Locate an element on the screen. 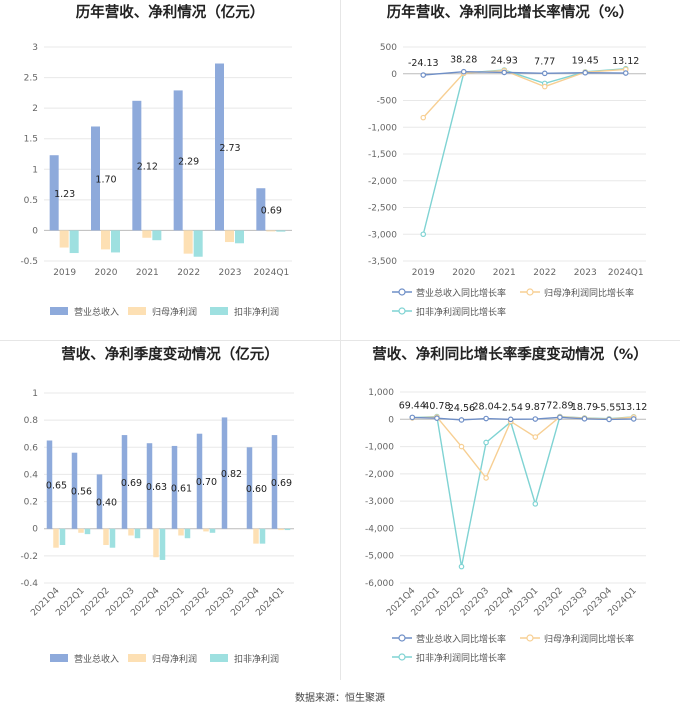 This screenshot has width=680, height=712. horizontal-divider is located at coordinates (340, 340).